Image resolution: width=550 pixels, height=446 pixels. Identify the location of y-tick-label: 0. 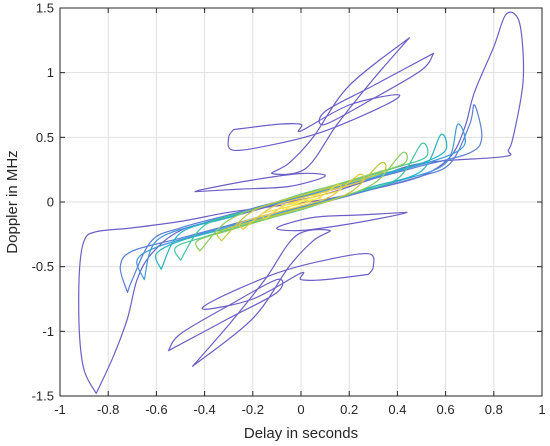
(50, 202).